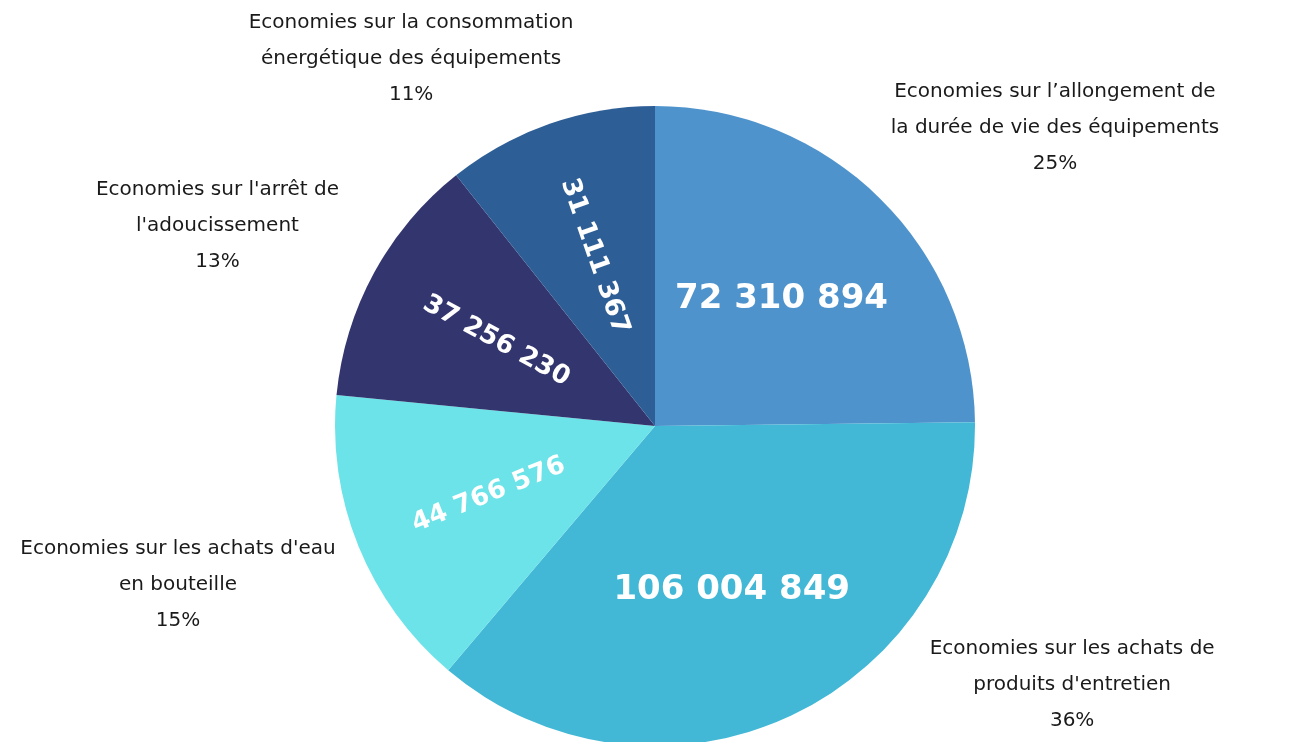  What do you see at coordinates (1072, 665) in the screenshot?
I see `slice-label: Economies sur les achats de produits d'entretien` at bounding box center [1072, 665].